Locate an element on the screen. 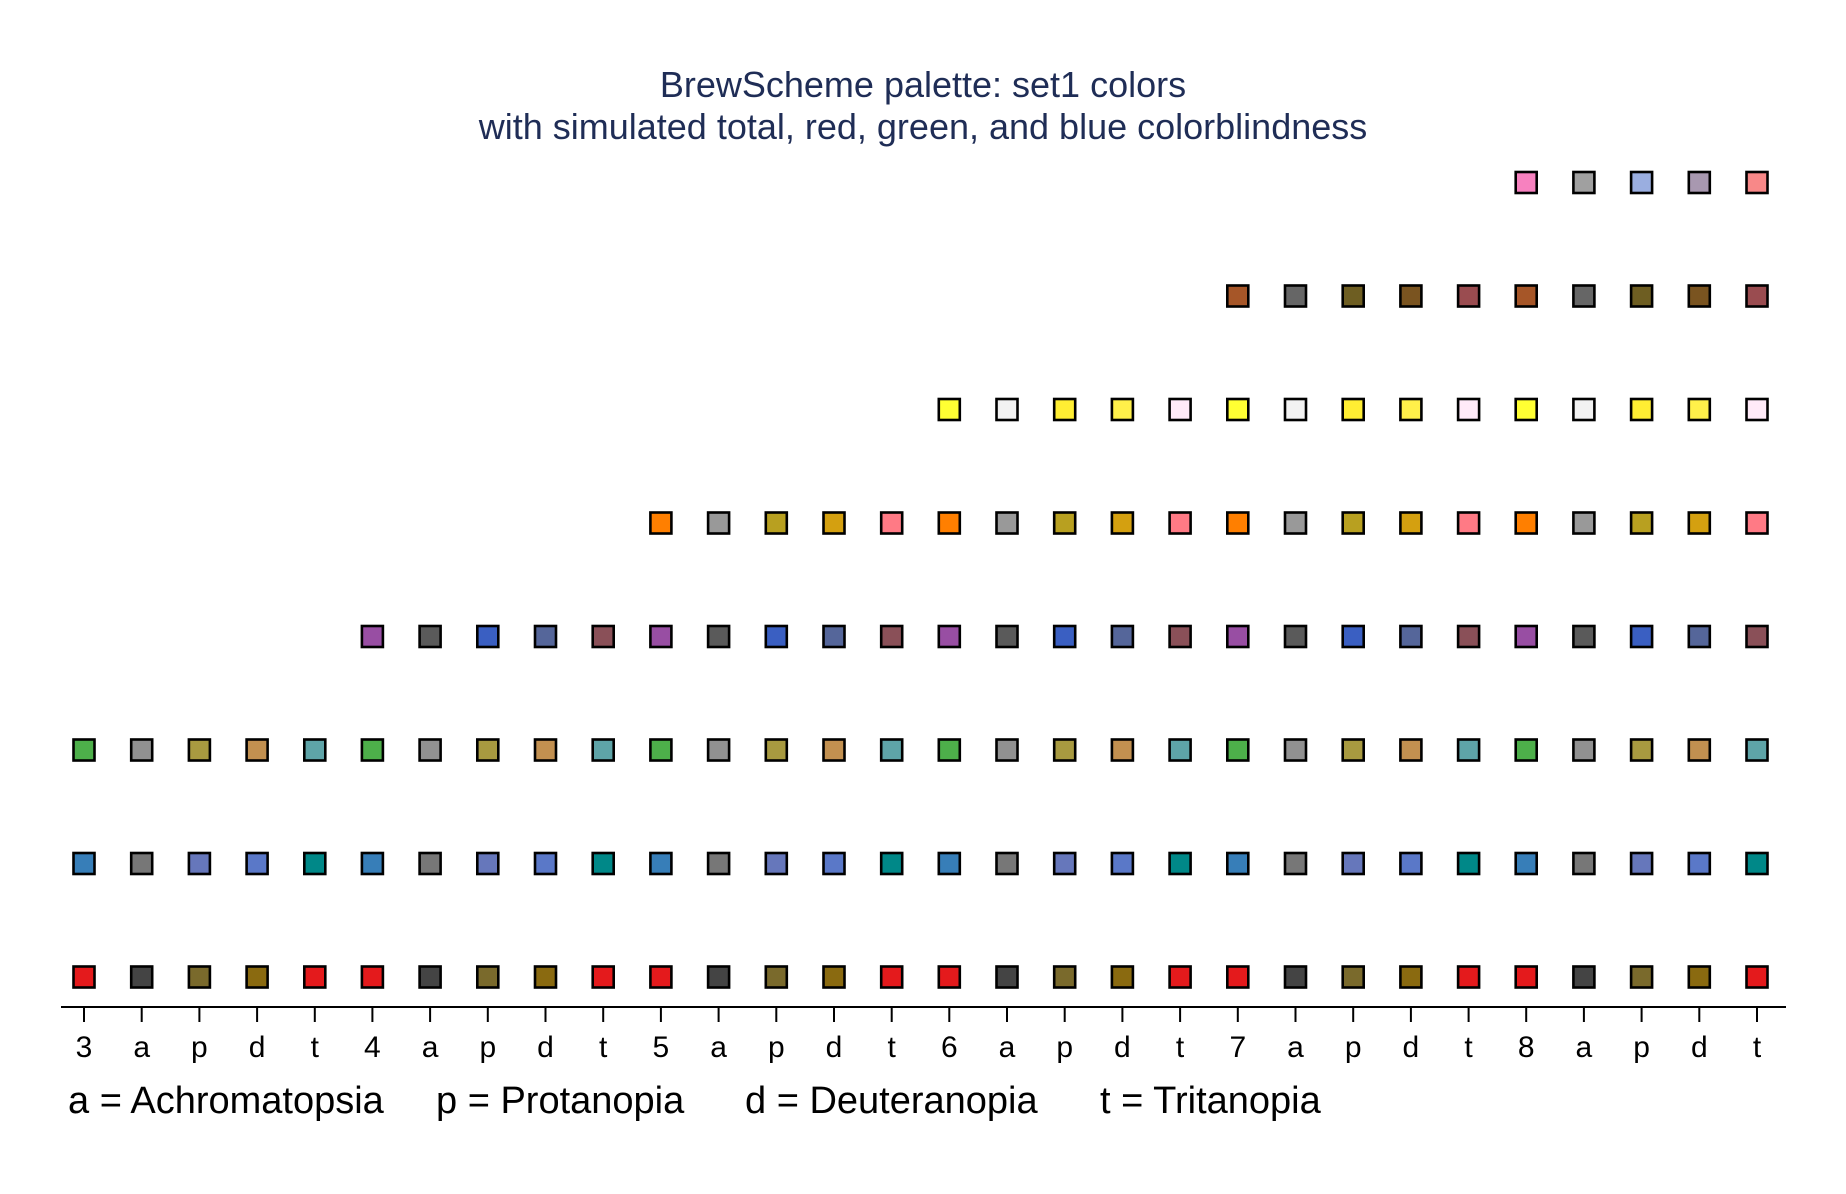  marker-row1-col2 is located at coordinates (141, 977).